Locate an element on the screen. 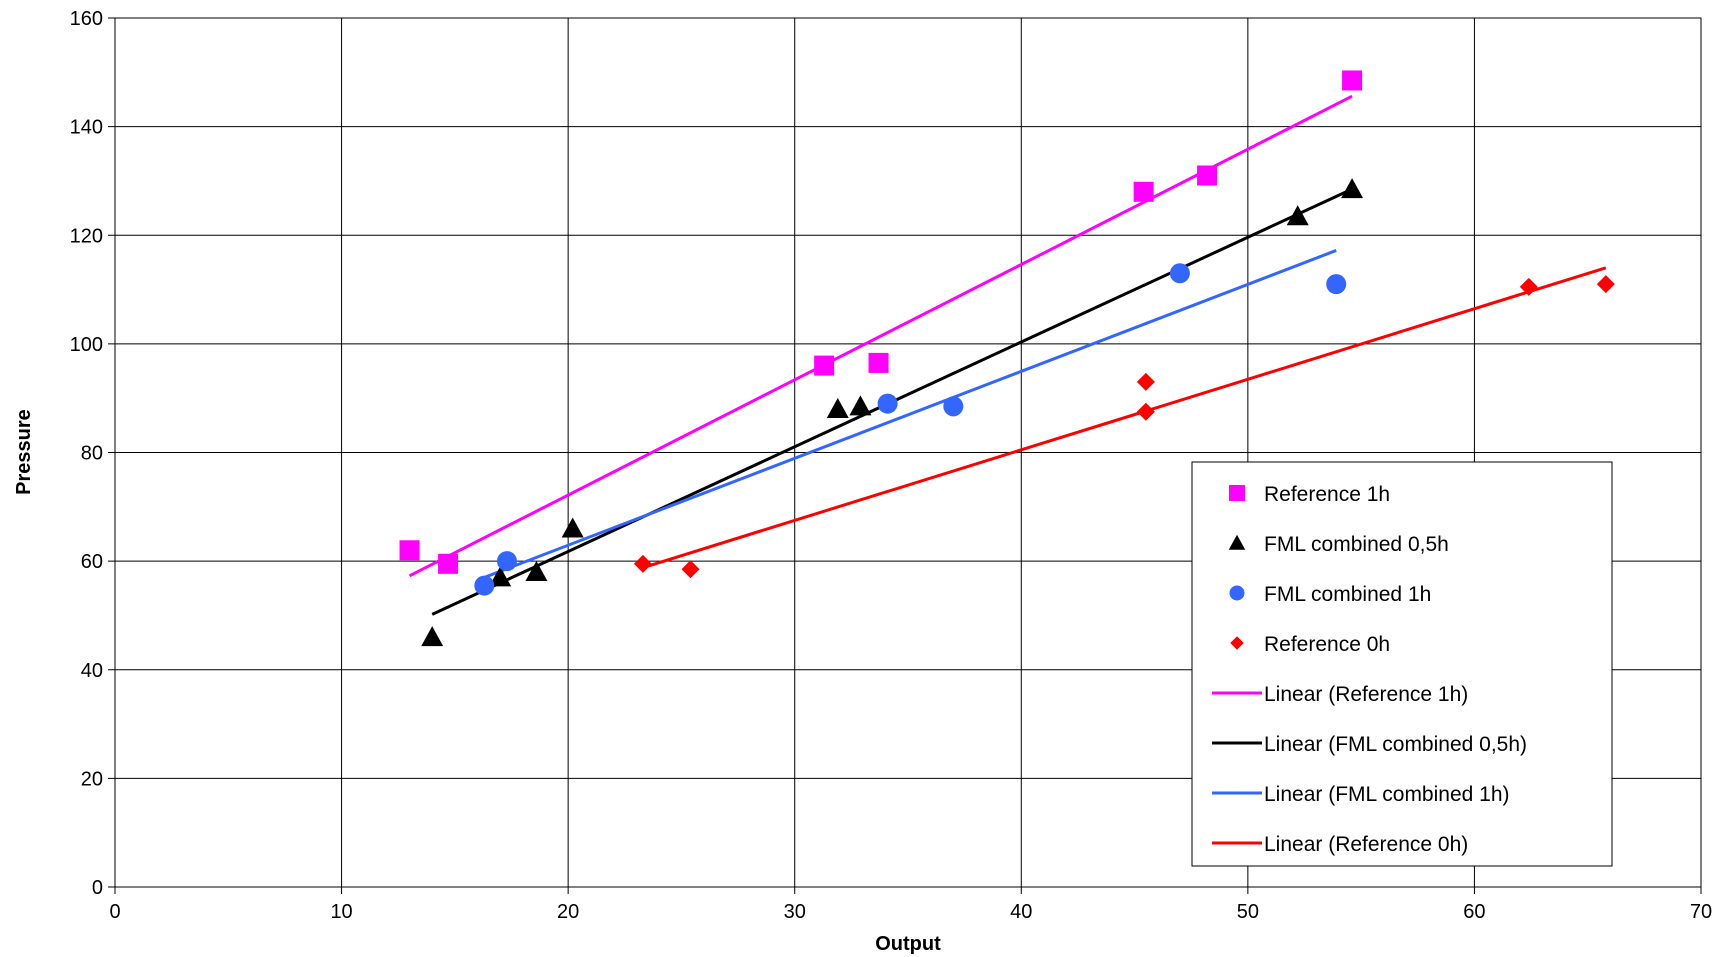  y-tick-label: 100 is located at coordinates (86, 345).